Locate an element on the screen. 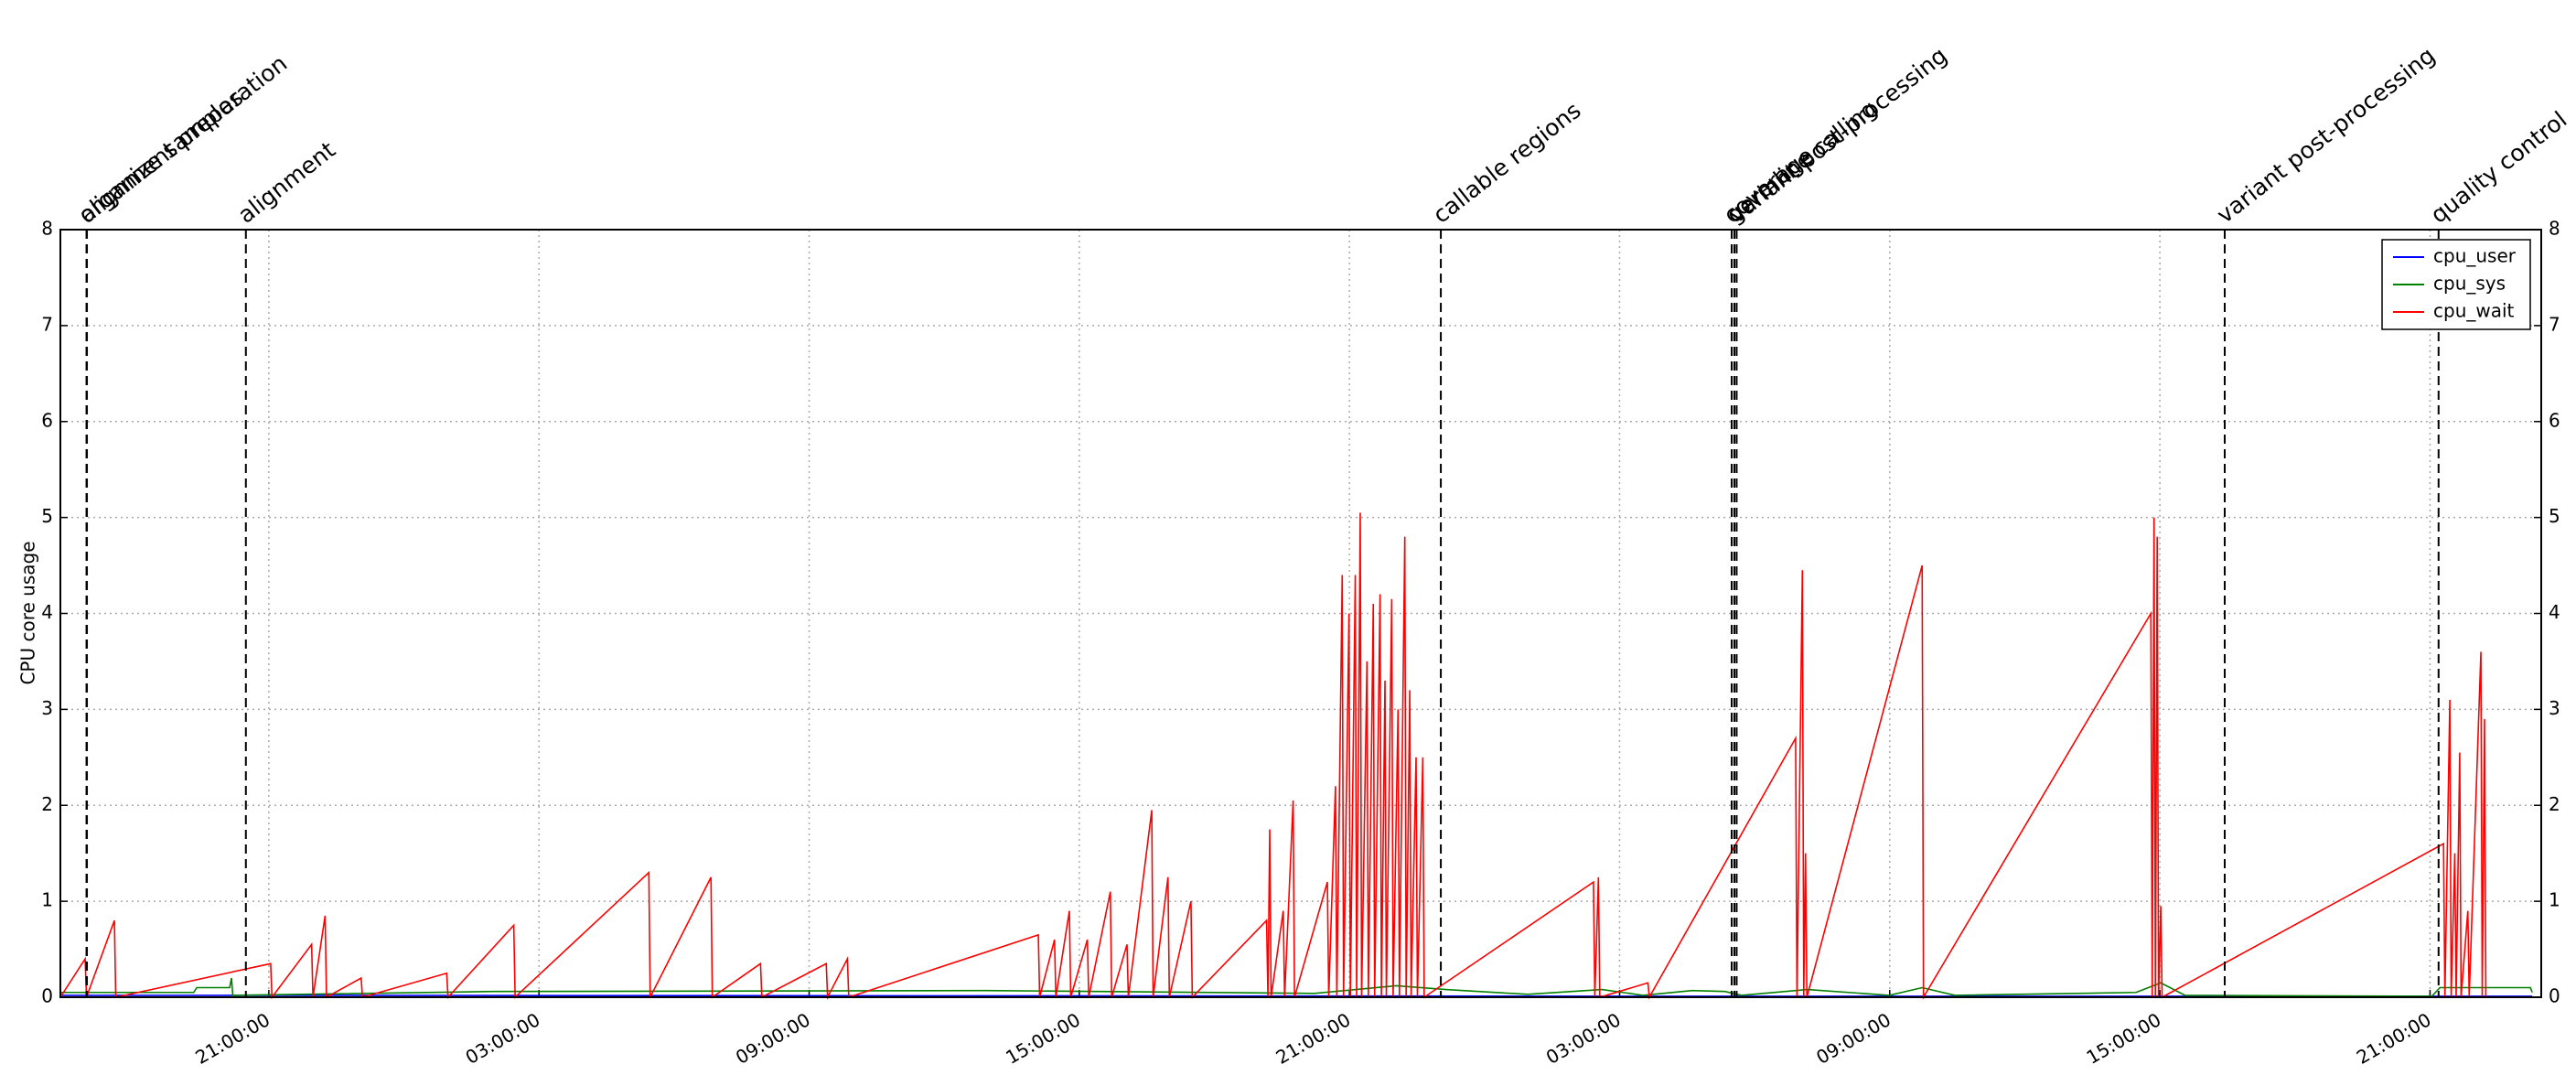  legend-label: cpu_user is located at coordinates (2475, 256).